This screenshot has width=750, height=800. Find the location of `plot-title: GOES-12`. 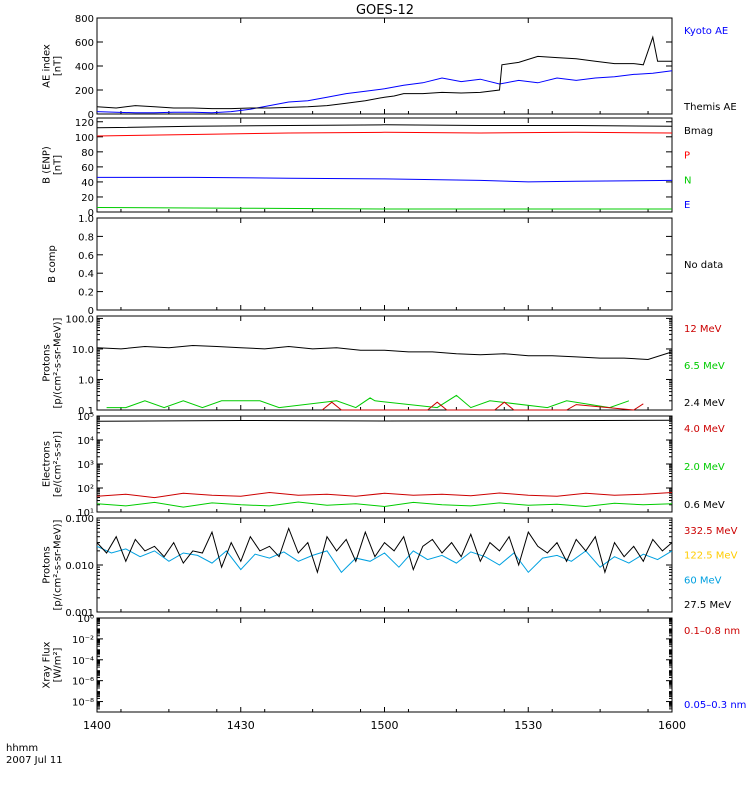

plot-title: GOES-12 is located at coordinates (385, 10).